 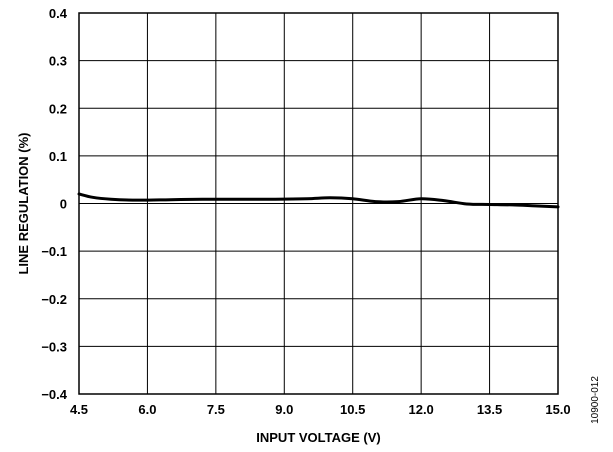 I want to click on y-axis-title: LINE REGULATION (%), so click(x=23, y=203).